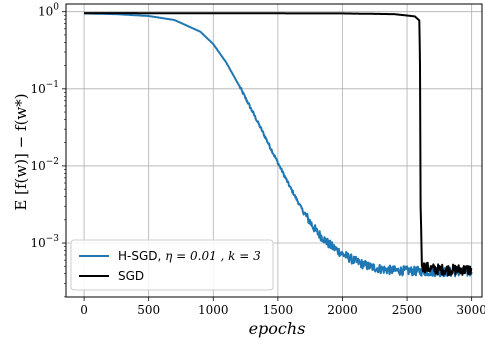  I want to click on legend-label-h-sgd-prefix: H-SGD,, so click(141, 256).